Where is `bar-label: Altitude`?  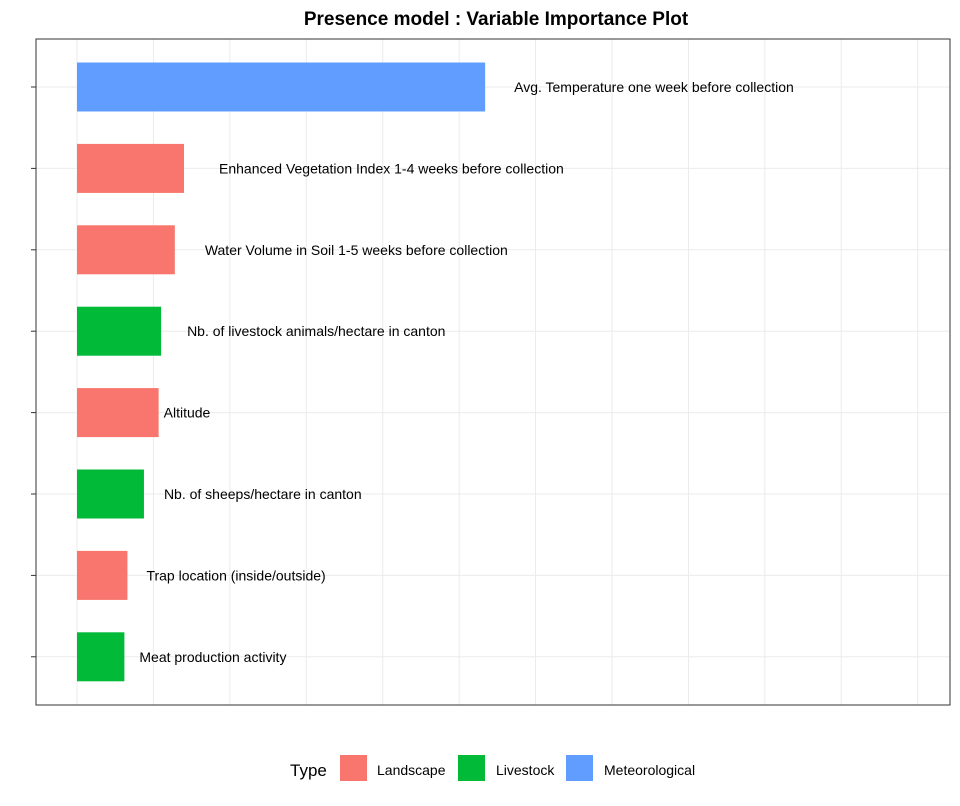
bar-label: Altitude is located at coordinates (187, 413).